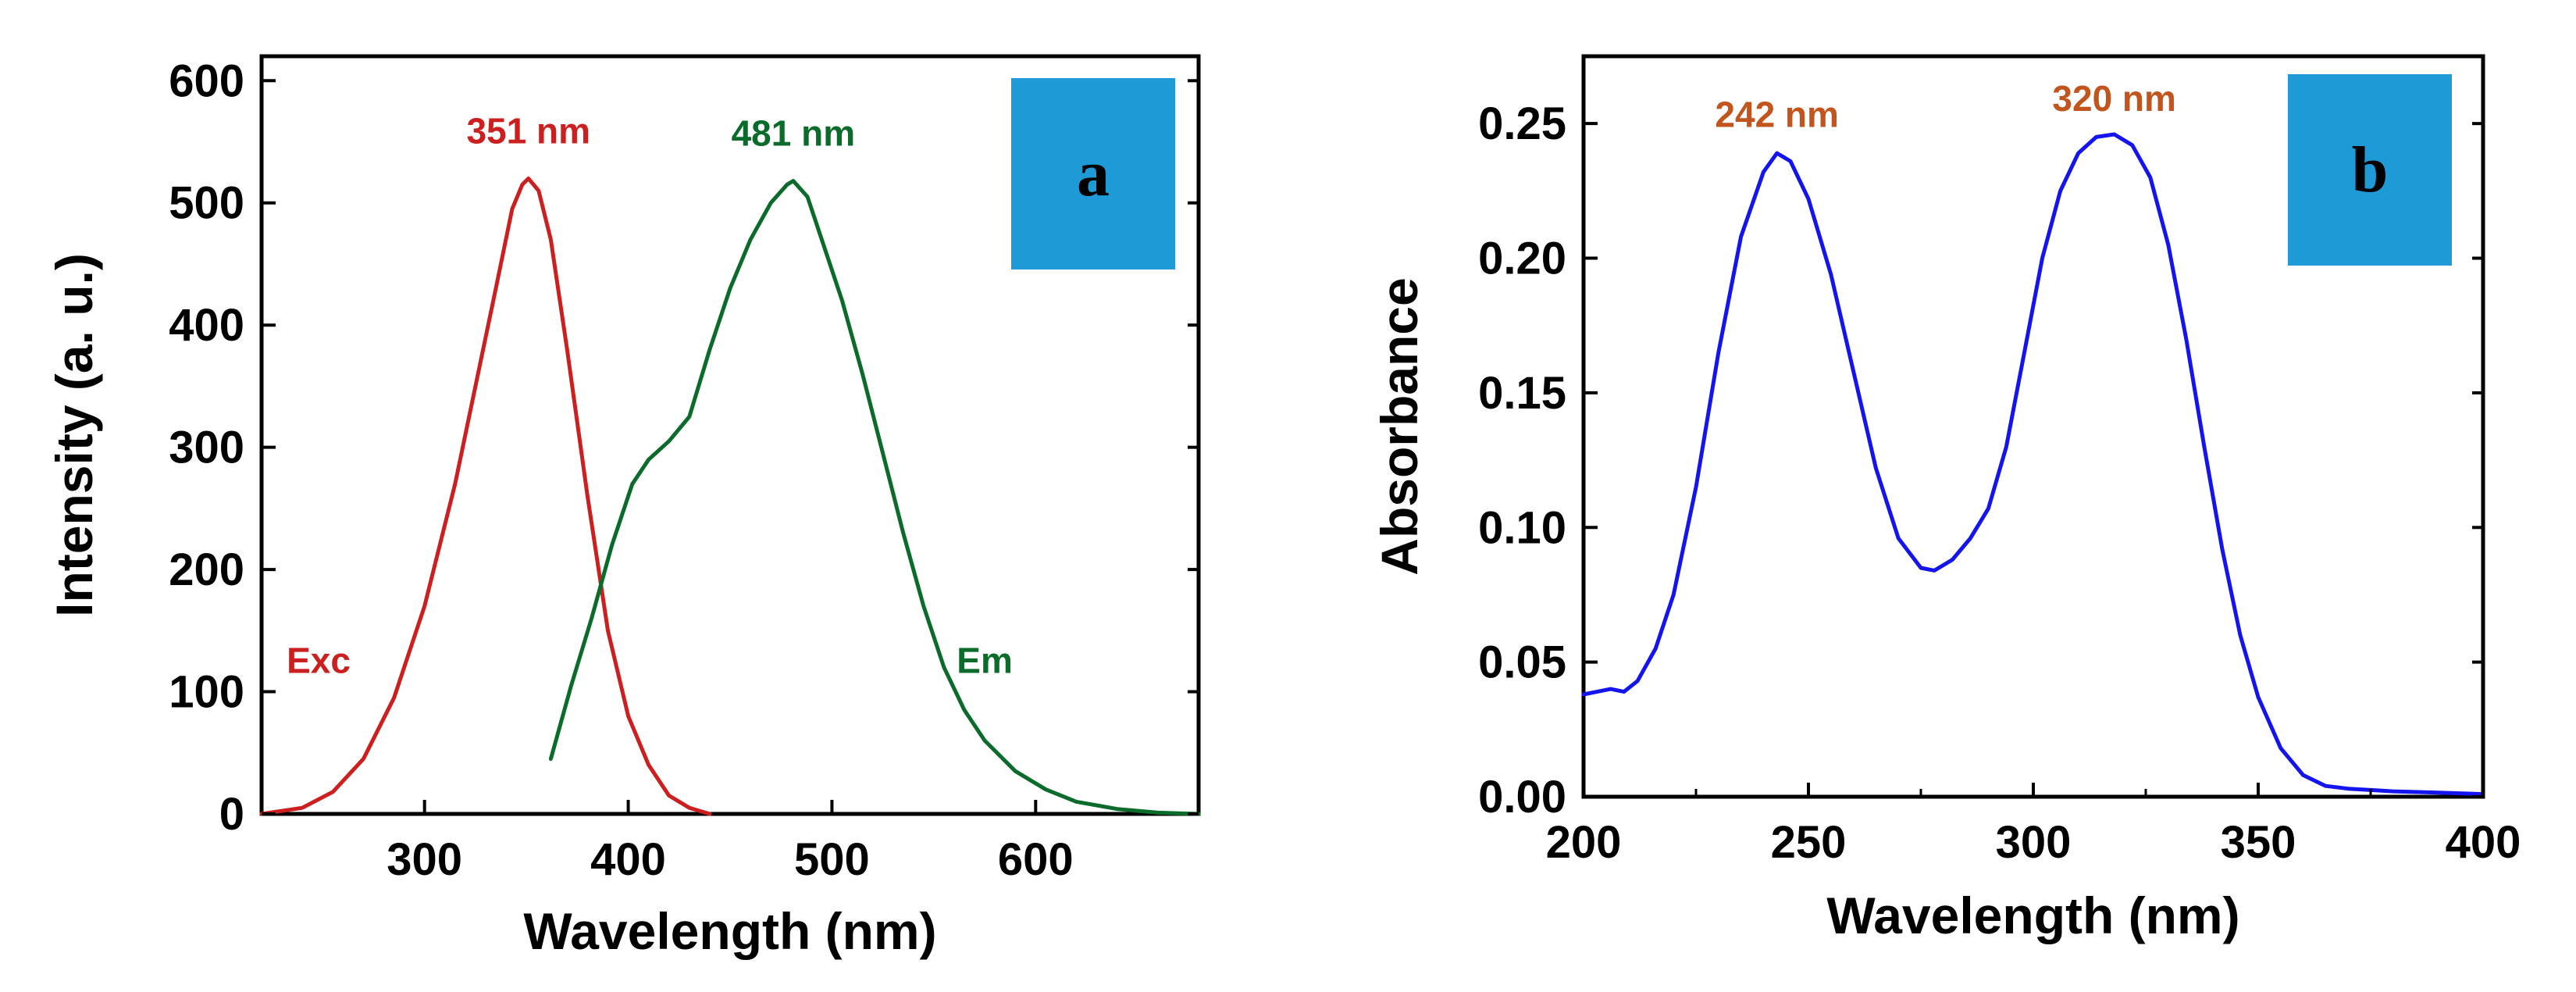 The image size is (2576, 992). I want to click on panel-b-x-axis-title: Wavelength (nm), so click(2032, 915).